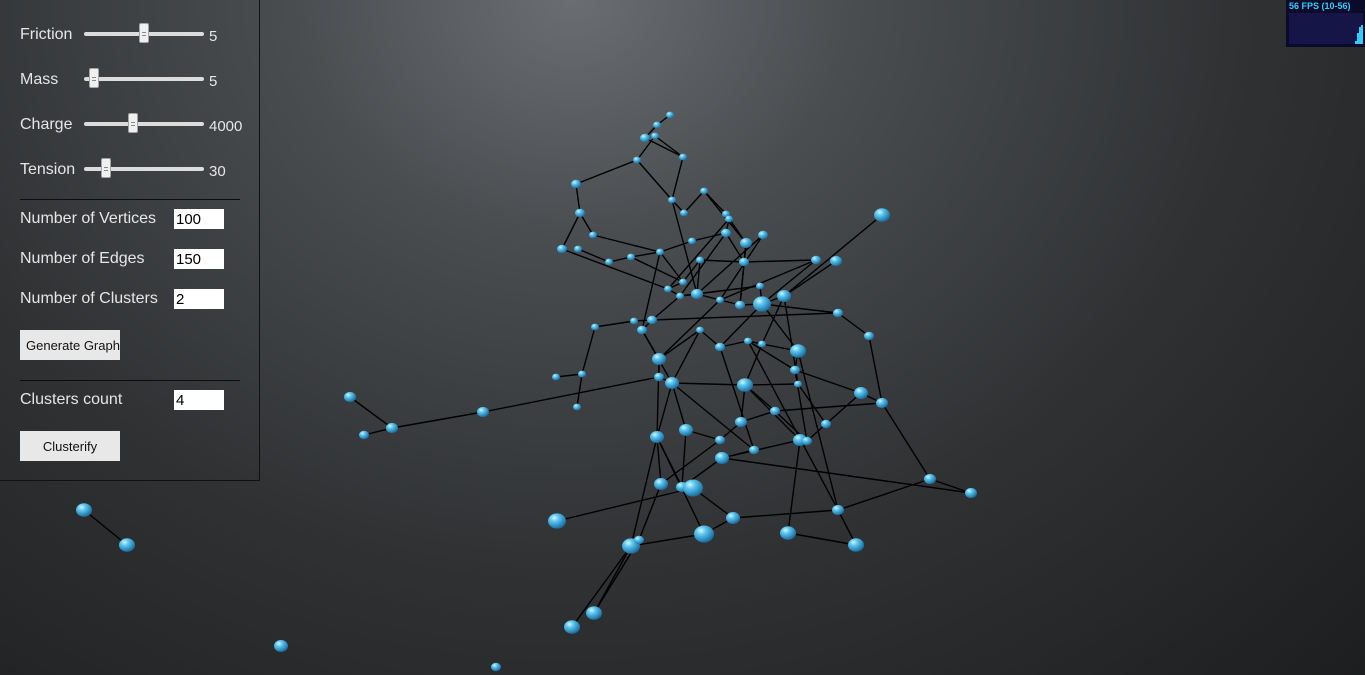 The image size is (1365, 675). I want to click on mass-slider-thumb, so click(93, 78).